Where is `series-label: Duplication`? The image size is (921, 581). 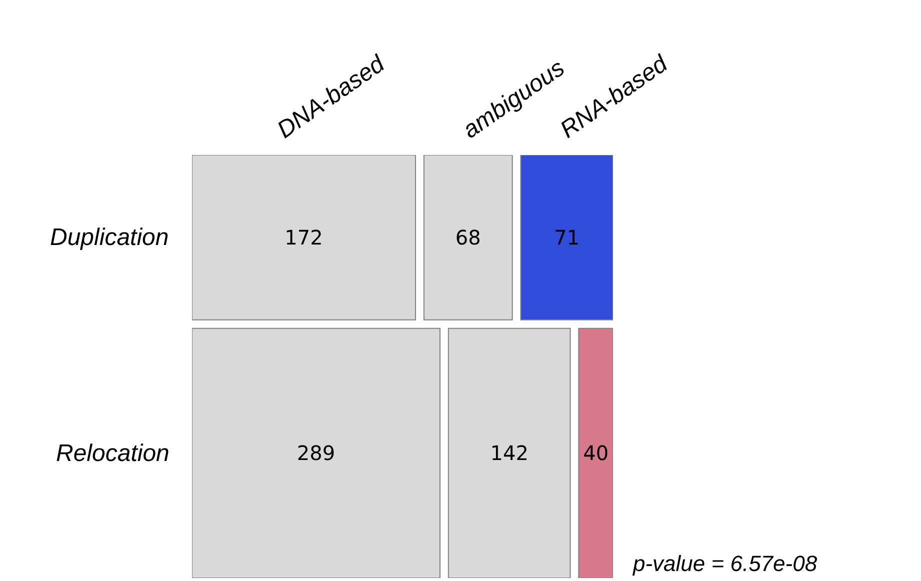 series-label: Duplication is located at coordinates (109, 237).